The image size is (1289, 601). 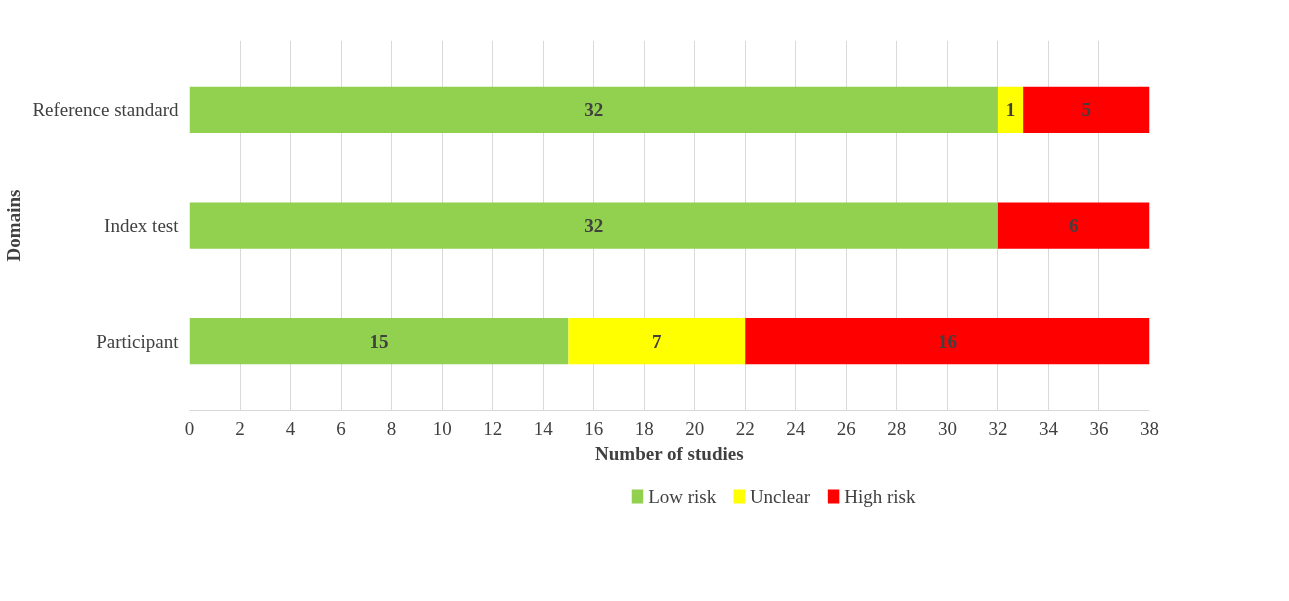 What do you see at coordinates (189, 428) in the screenshot?
I see `x-tick-label: 0` at bounding box center [189, 428].